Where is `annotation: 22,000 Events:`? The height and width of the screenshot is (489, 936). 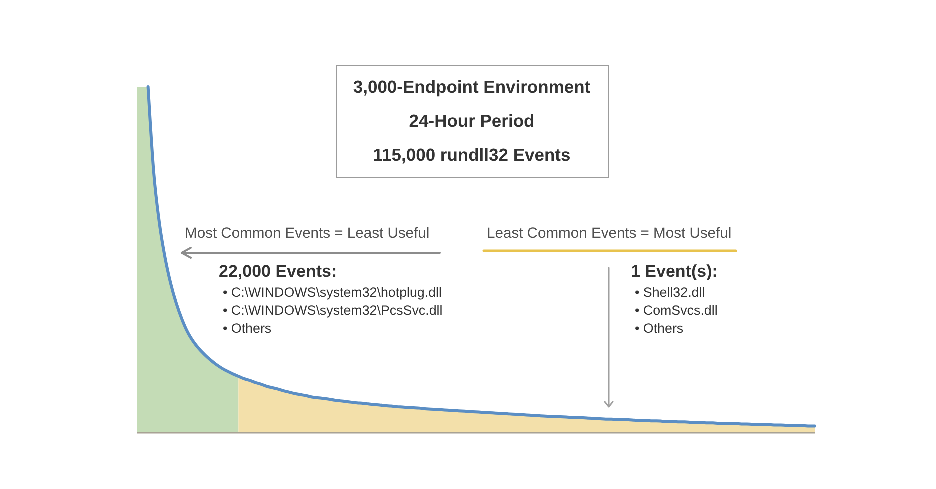 annotation: 22,000 Events: is located at coordinates (278, 271).